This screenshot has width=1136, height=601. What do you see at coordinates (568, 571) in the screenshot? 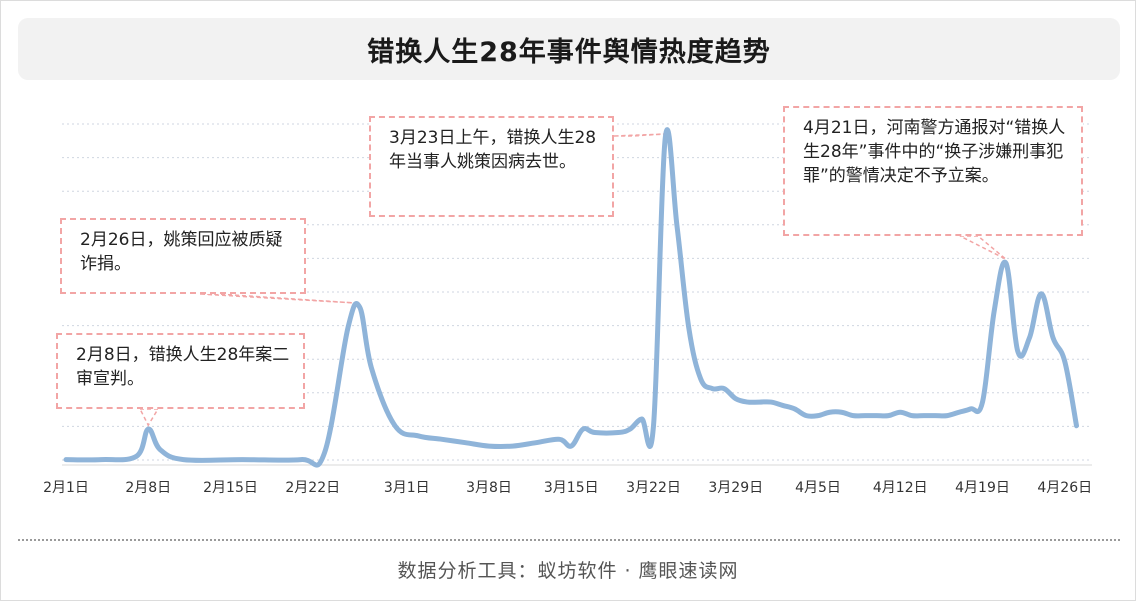
I see `footer-source: 数据分析工具：蚁坊软件 · 鹰眼速读网` at bounding box center [568, 571].